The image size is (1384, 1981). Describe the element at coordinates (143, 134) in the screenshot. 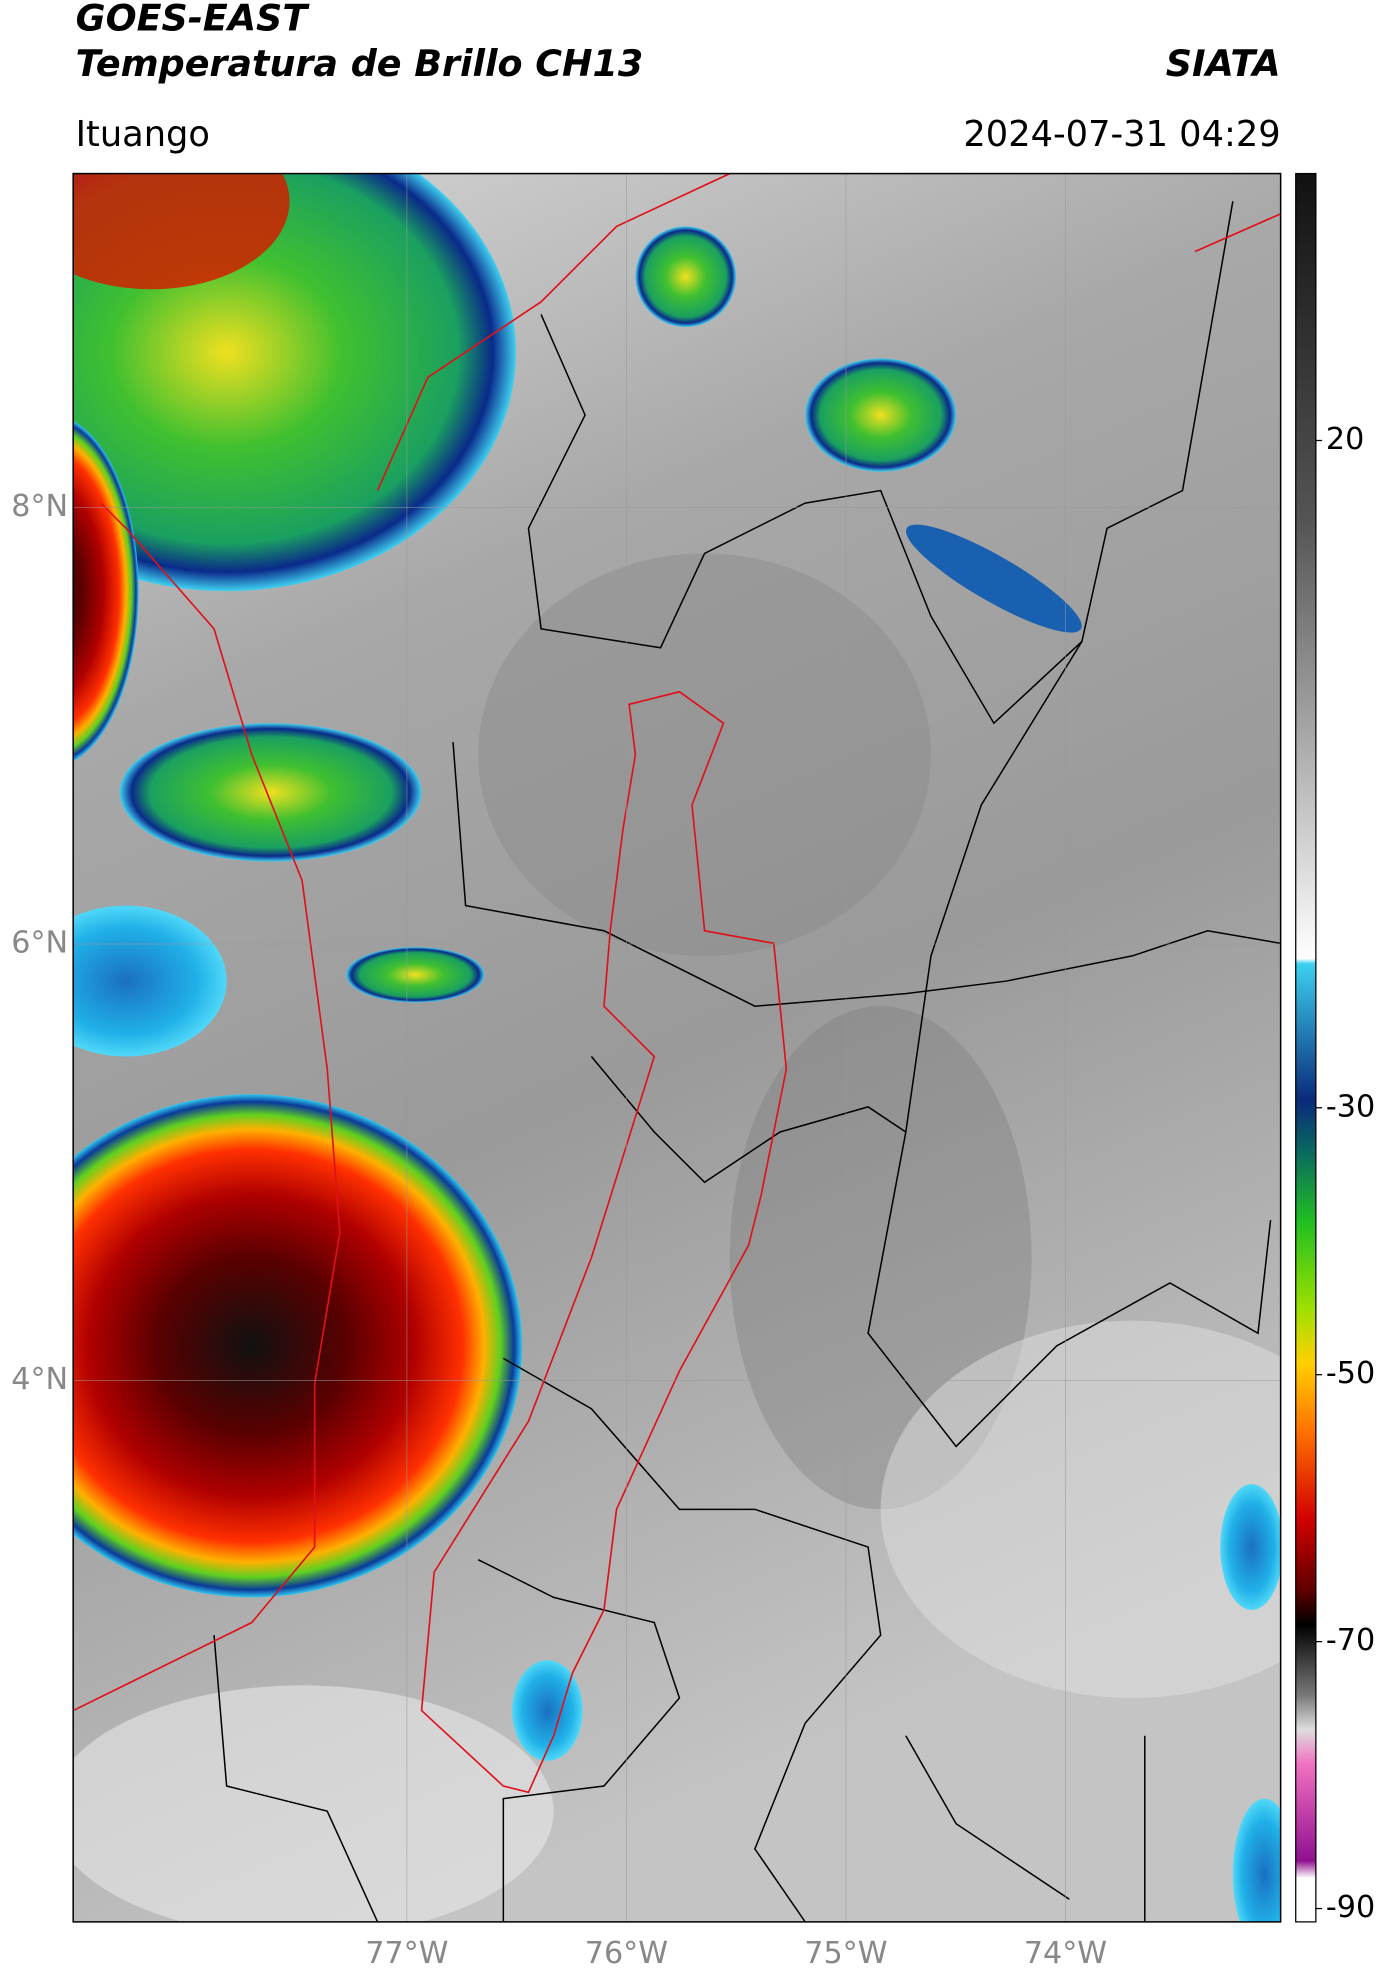

I see `location: Ituango` at that location.